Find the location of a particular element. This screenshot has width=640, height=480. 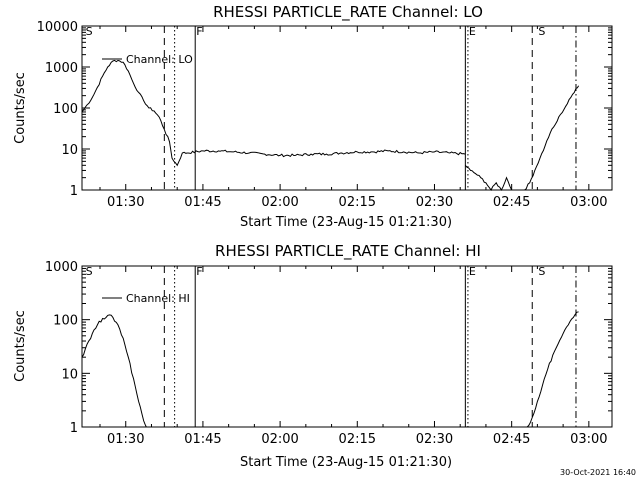

x-axis-label-hi: Start Time (23-Aug-15 01:21:30) is located at coordinates (346, 462).